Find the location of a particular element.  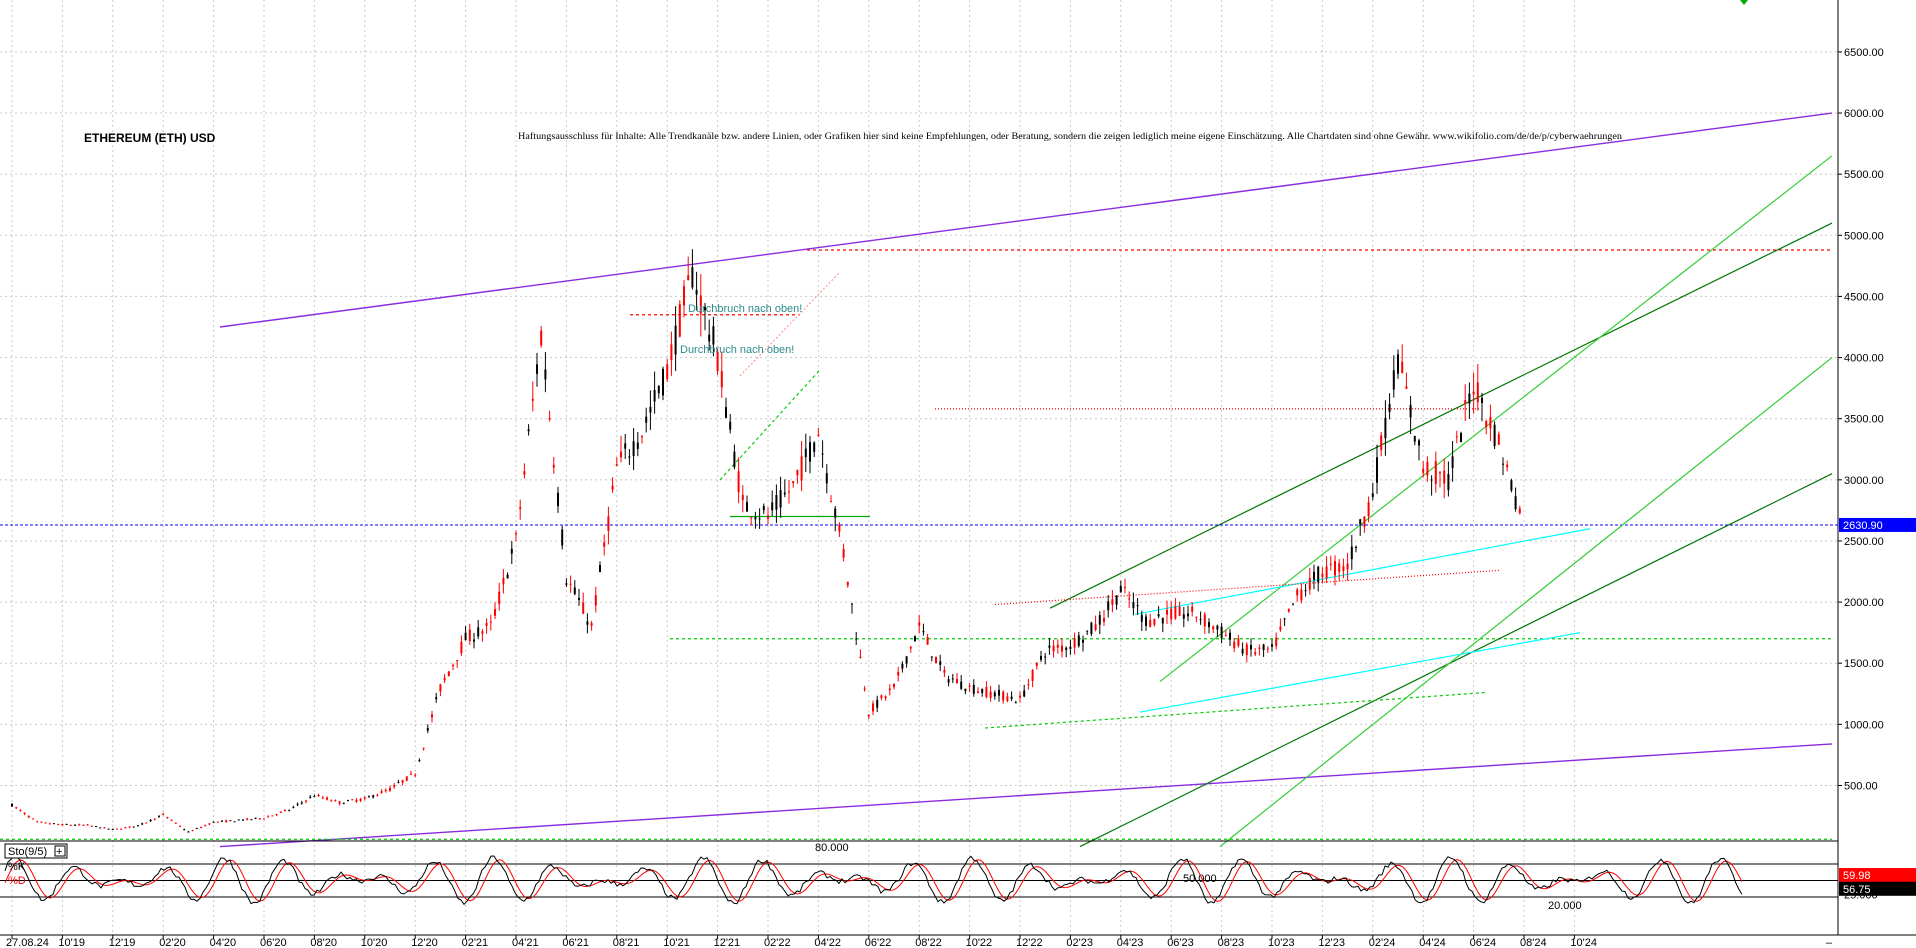

y-tick-label: 6500.00 is located at coordinates (1864, 53).